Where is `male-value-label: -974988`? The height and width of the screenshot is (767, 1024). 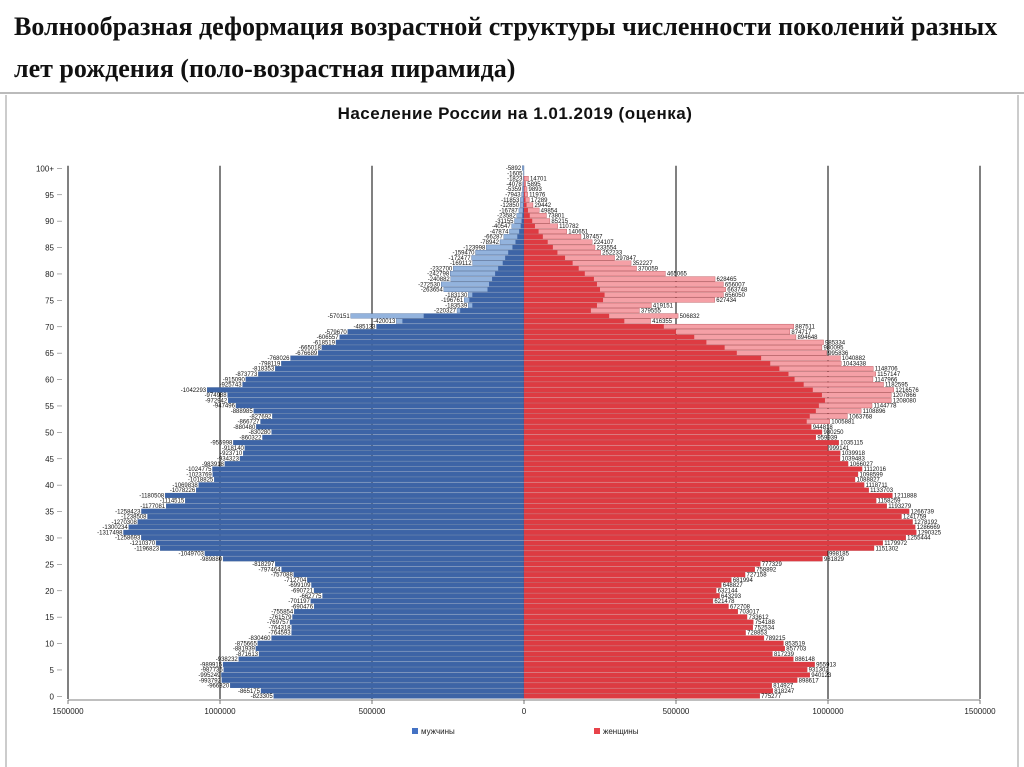
male-value-label: -974988 is located at coordinates (216, 396).